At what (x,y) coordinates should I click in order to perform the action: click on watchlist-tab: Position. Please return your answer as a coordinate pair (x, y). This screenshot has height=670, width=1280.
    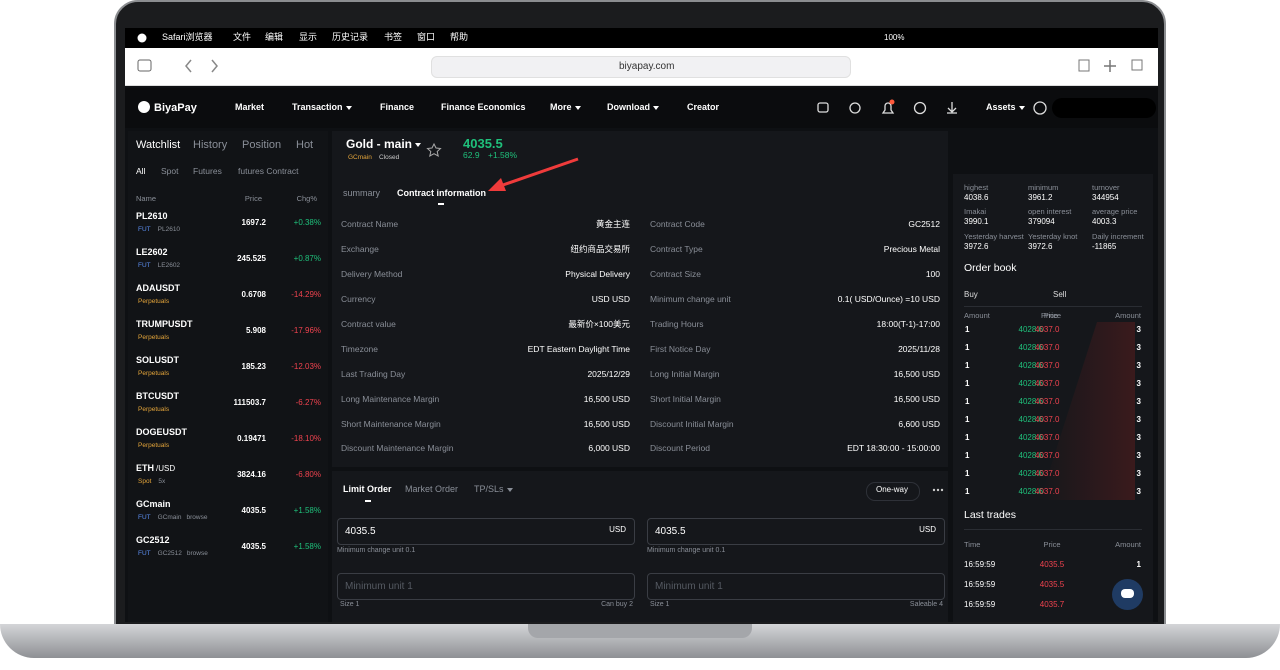
    Looking at the image, I should click on (262, 144).